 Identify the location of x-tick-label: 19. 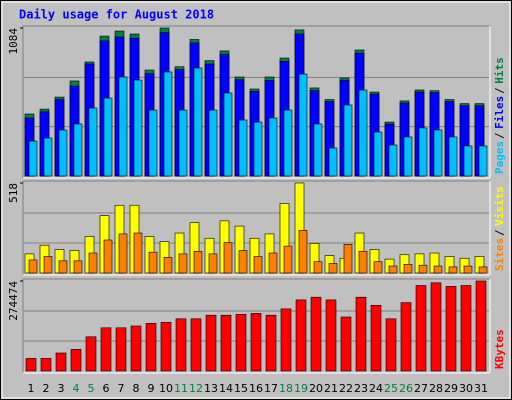
(301, 388).